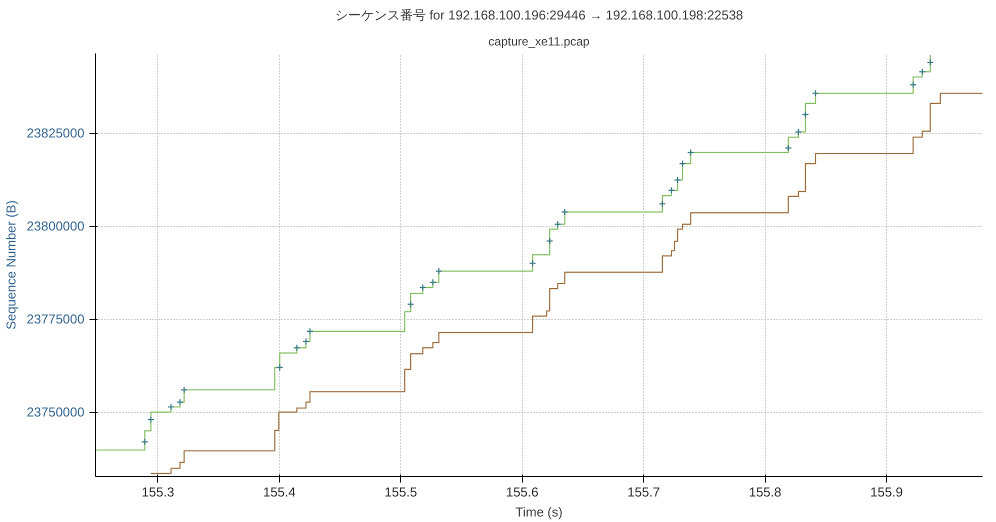 The image size is (996, 522). Describe the element at coordinates (539, 15) in the screenshot. I see `chart-title: シーケンス番号 for 192.168.100.196:29446 → 192.168.100.198:22538` at that location.